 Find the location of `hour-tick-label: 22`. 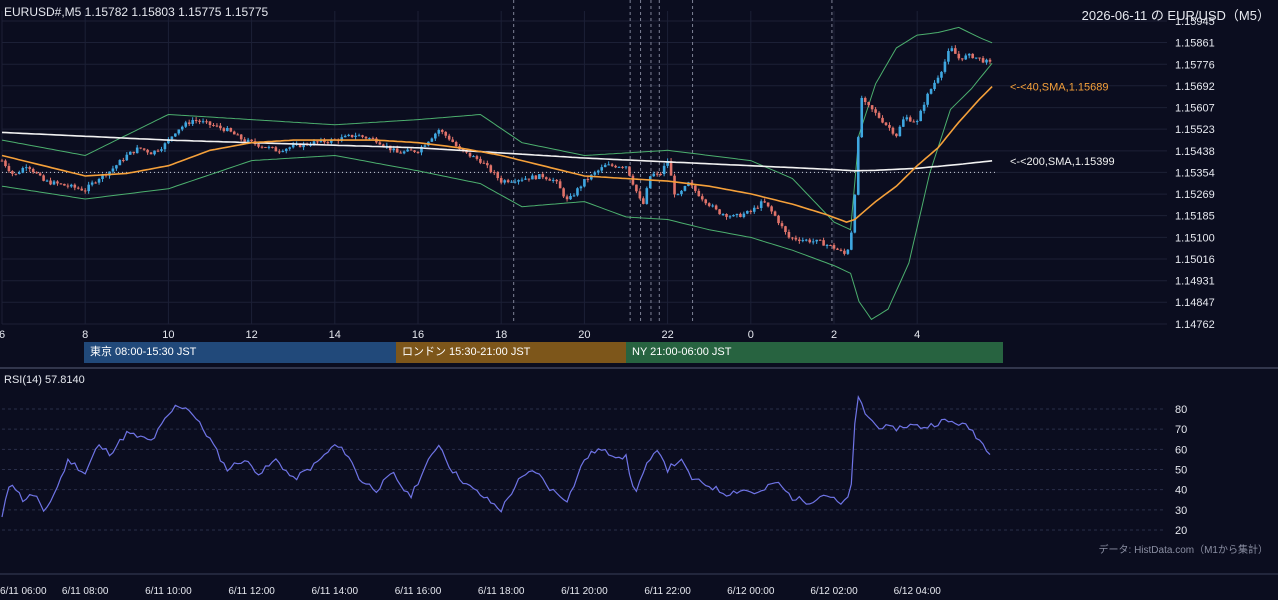

hour-tick-label: 22 is located at coordinates (667, 335).